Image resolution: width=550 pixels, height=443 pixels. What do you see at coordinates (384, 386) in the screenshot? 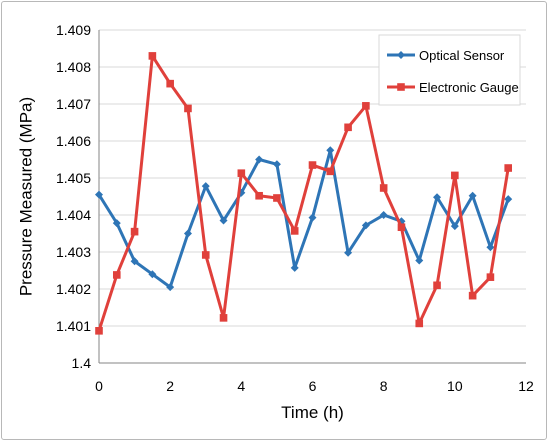
I see `x-tick-label: 8` at bounding box center [384, 386].